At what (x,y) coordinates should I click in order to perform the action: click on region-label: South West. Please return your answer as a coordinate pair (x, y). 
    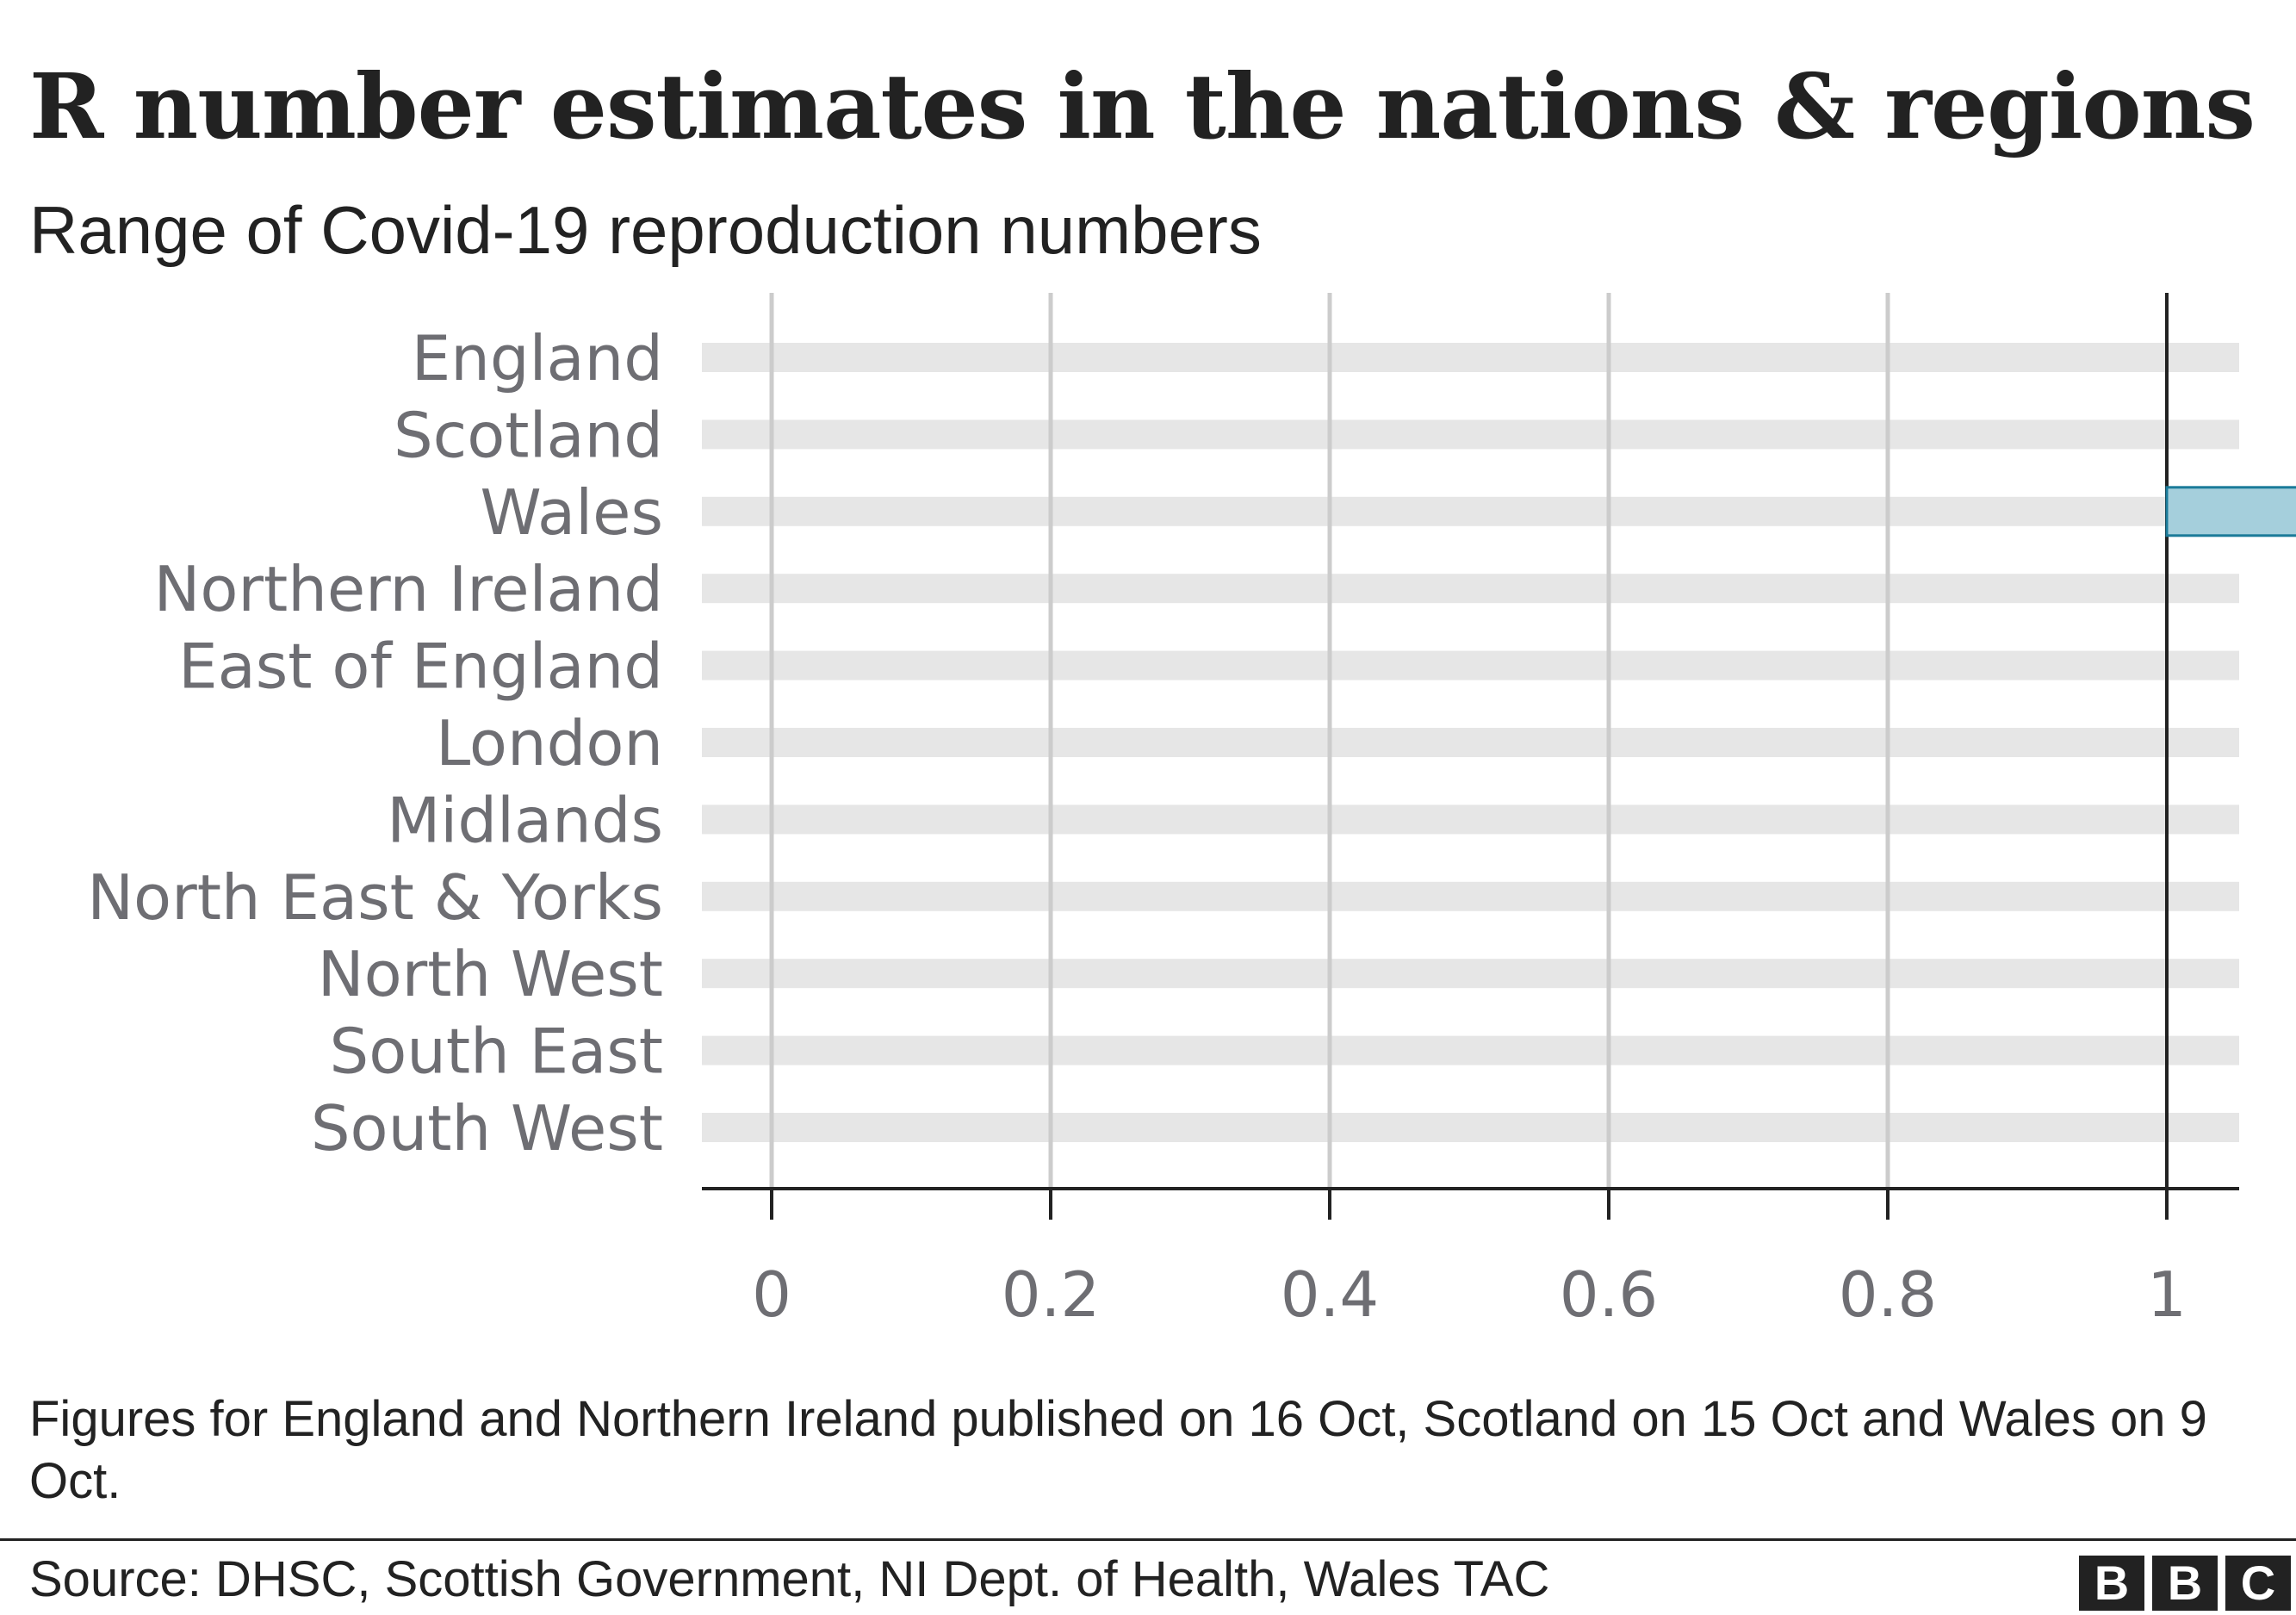
    Looking at the image, I should click on (487, 1128).